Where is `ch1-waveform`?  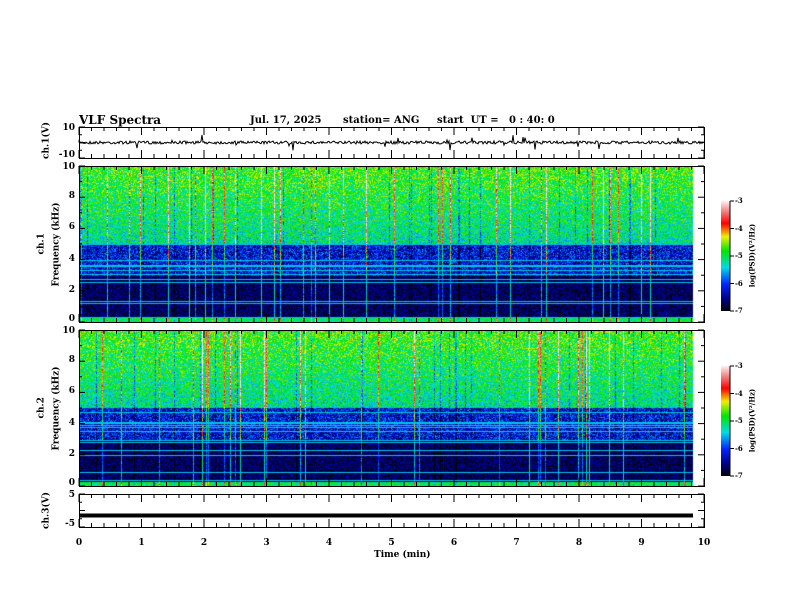 ch1-waveform is located at coordinates (391, 142).